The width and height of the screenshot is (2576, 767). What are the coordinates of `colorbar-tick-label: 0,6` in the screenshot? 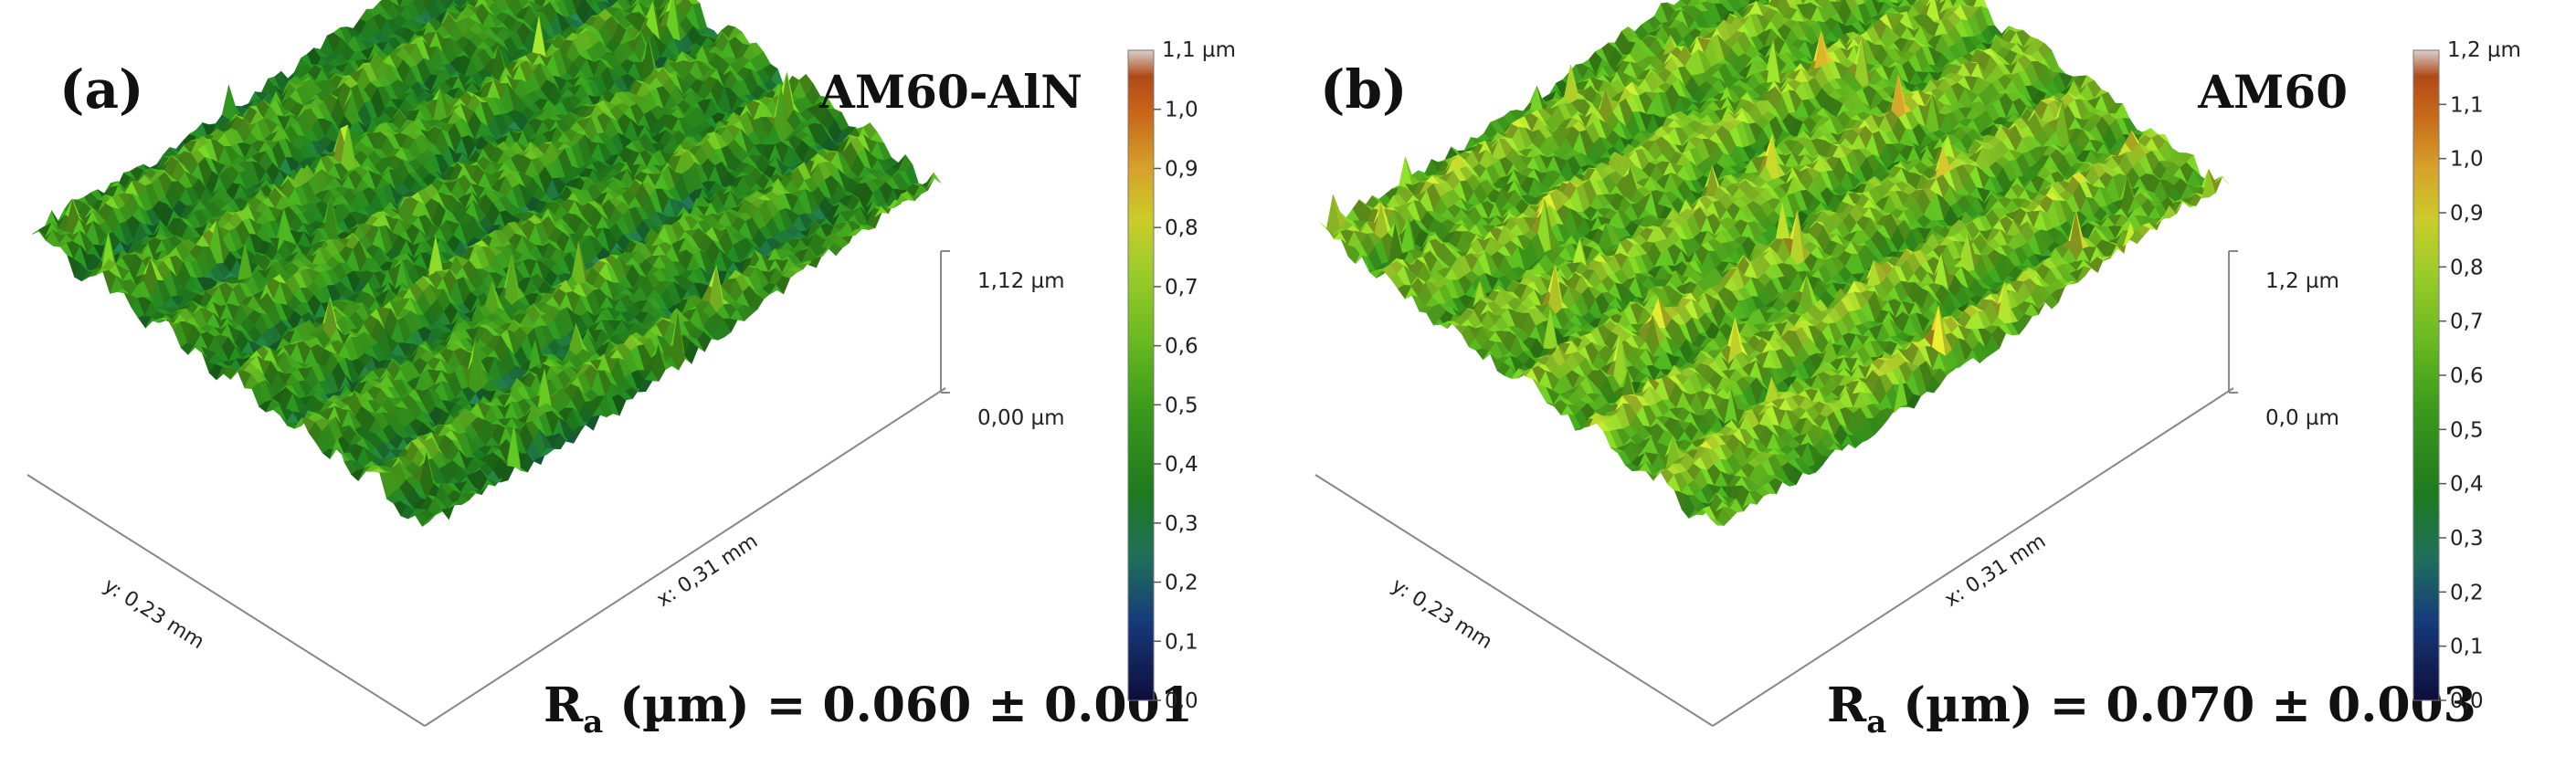 It's located at (1181, 347).